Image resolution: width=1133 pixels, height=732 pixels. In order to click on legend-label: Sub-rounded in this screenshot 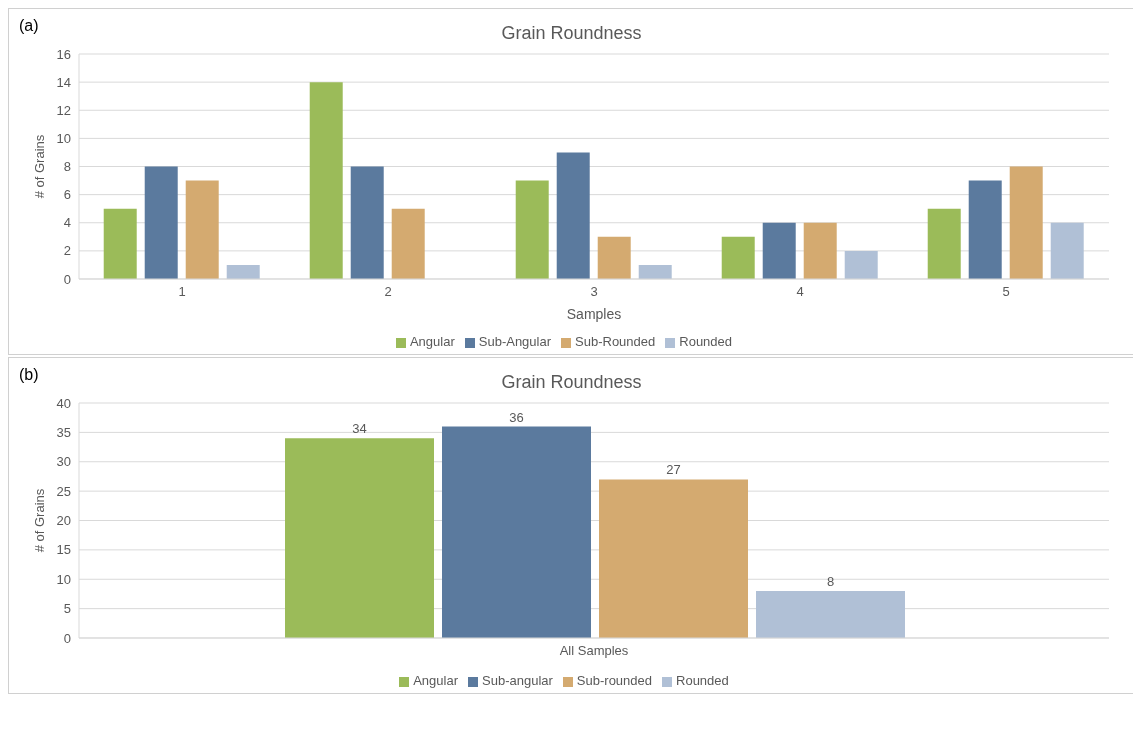, I will do `click(614, 680)`.